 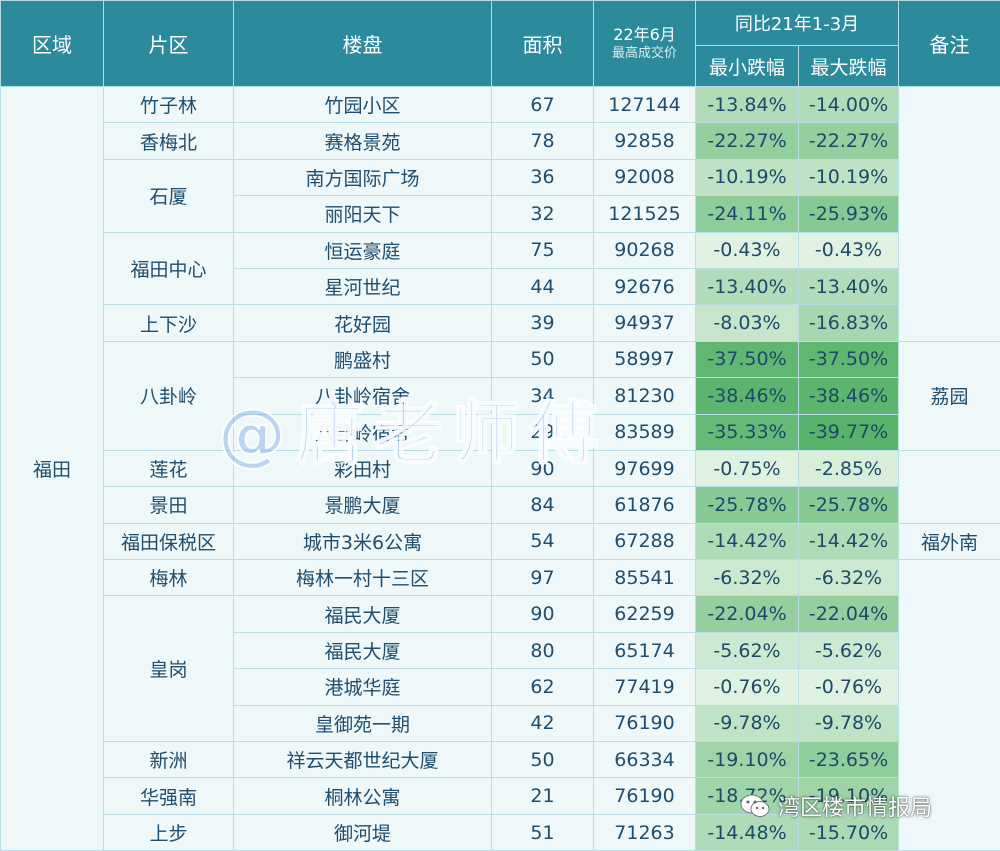 I want to click on min-drop-cell: -6.32%, so click(x=747, y=578).